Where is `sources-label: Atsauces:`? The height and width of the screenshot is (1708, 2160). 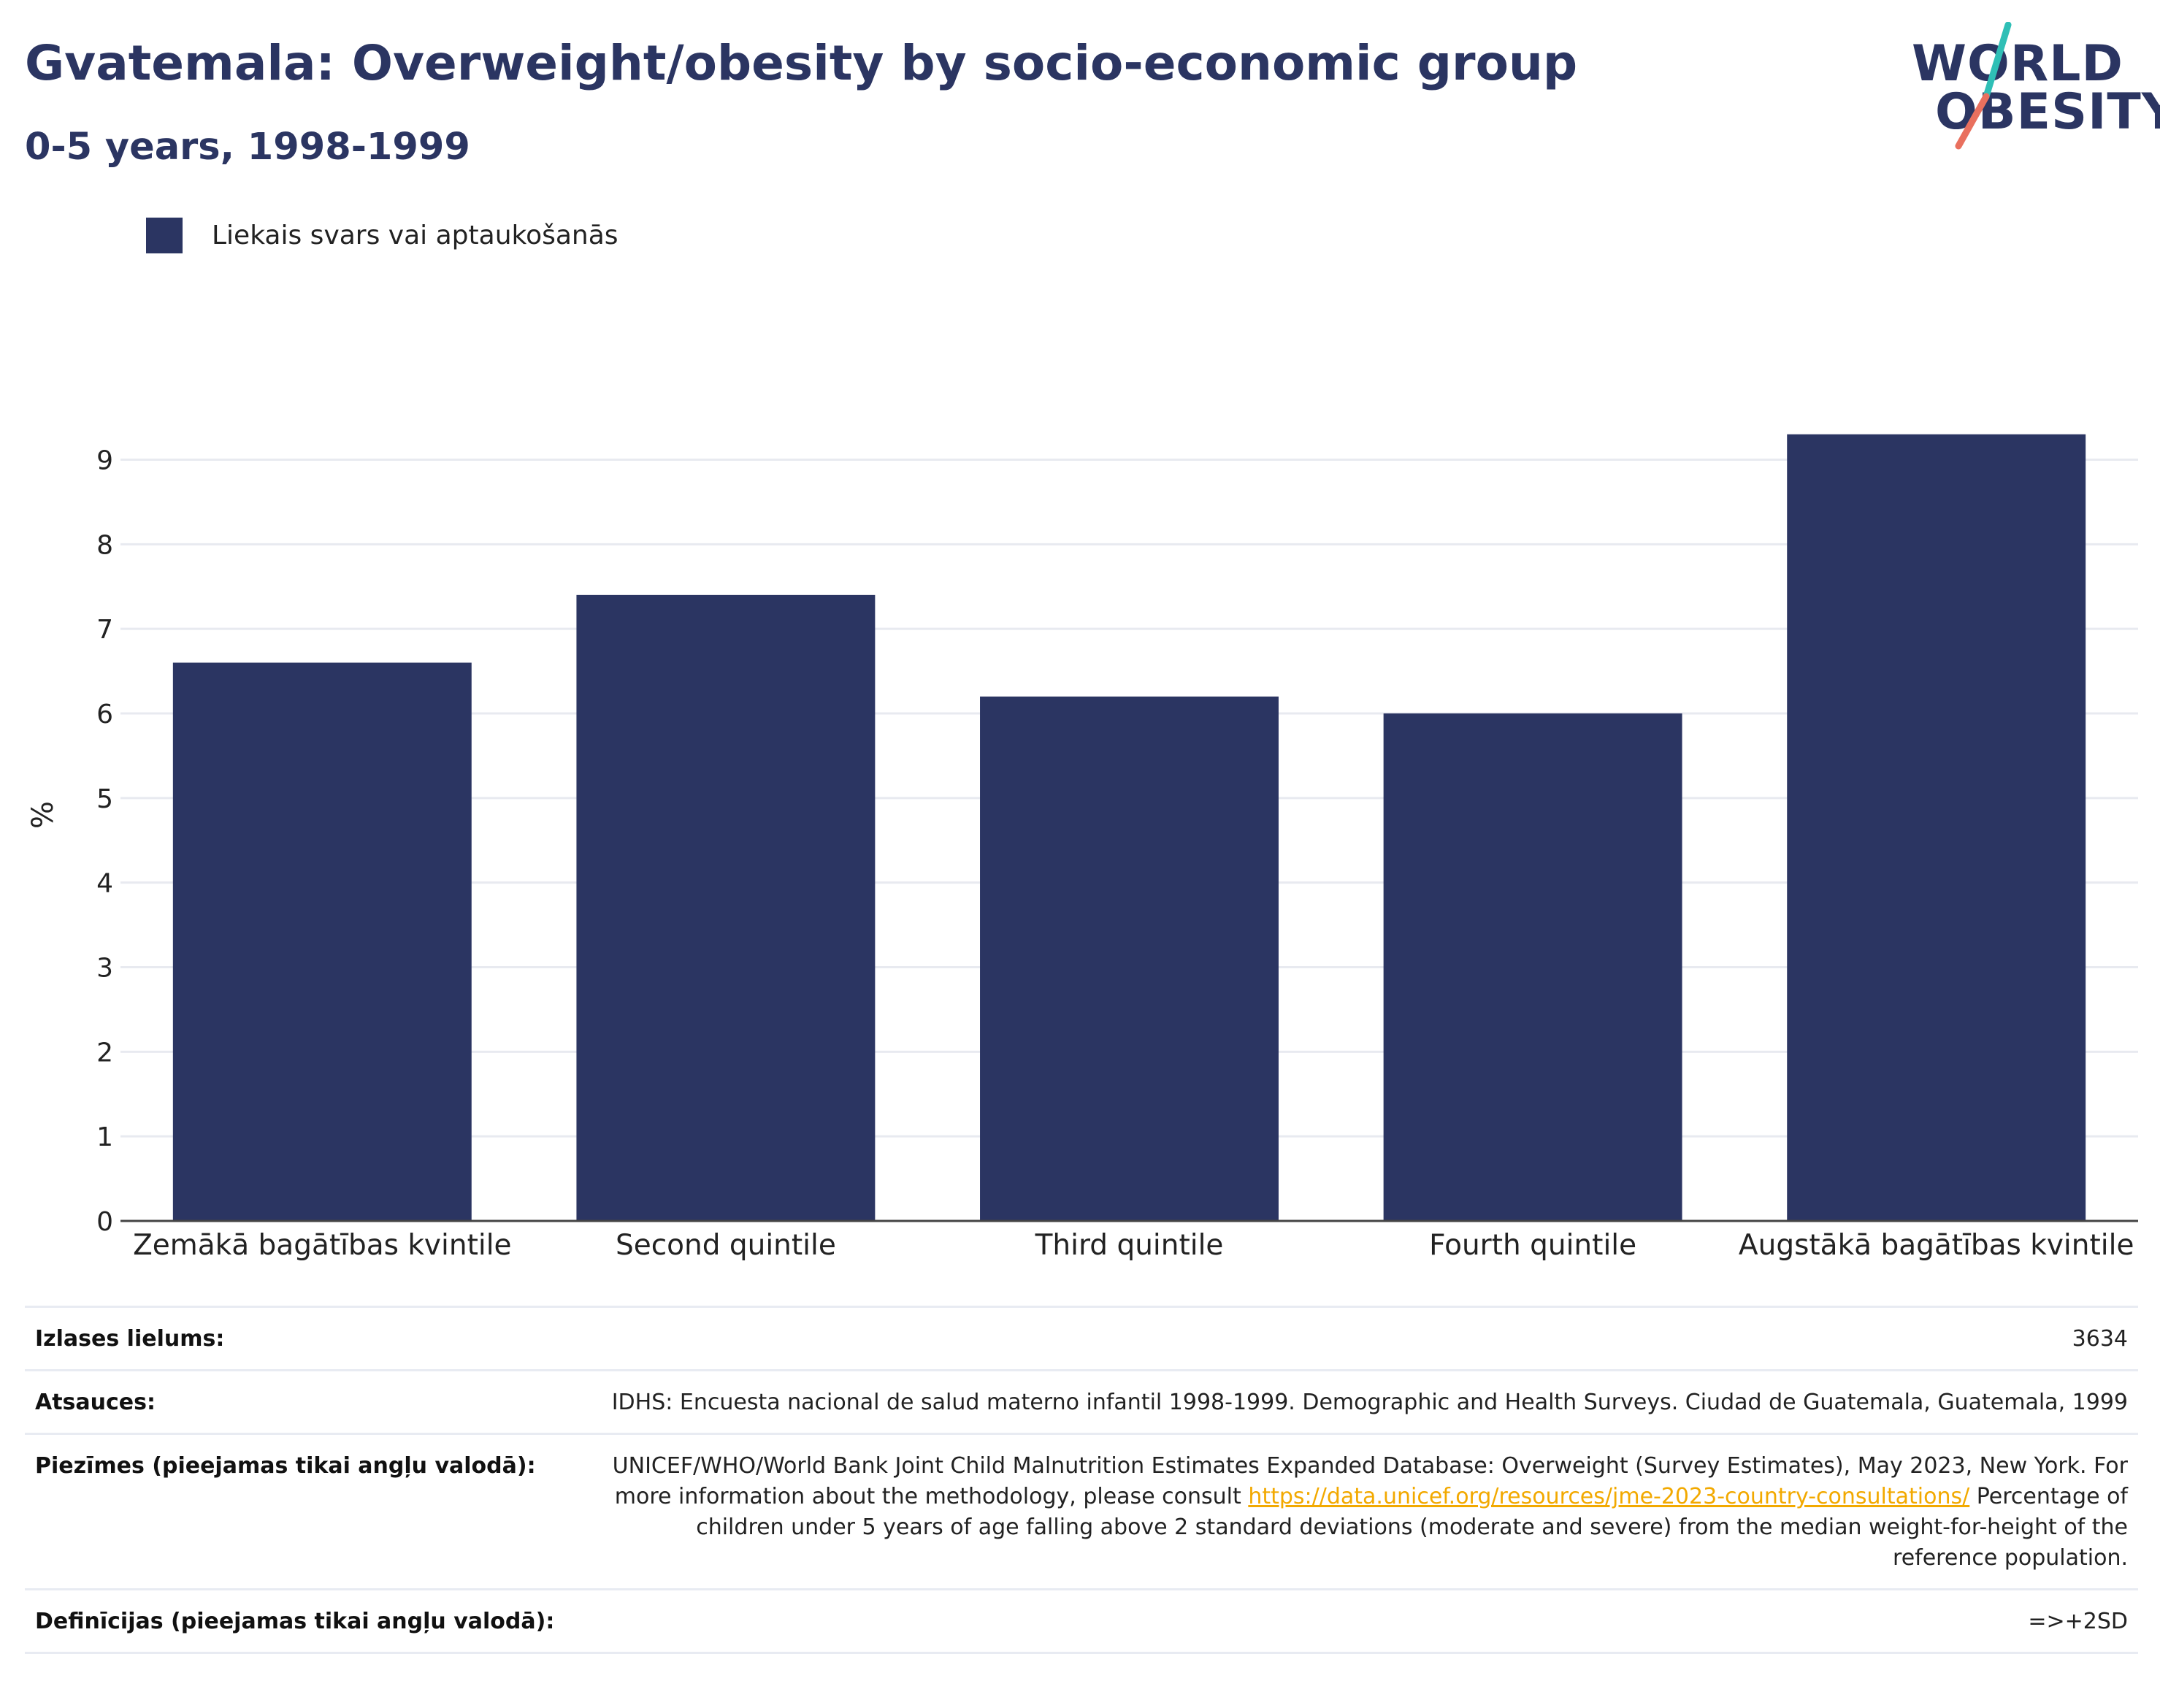 sources-label: Atsauces: is located at coordinates (95, 1402).